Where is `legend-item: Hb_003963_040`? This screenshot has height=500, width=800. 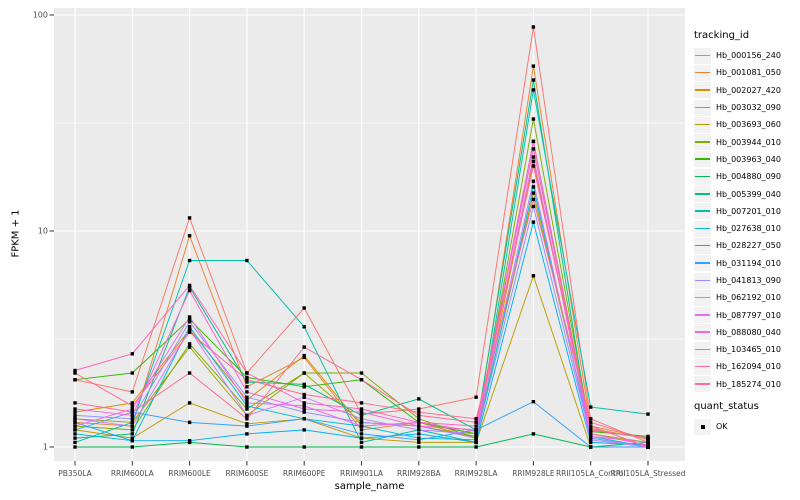 legend-item: Hb_003963_040 is located at coordinates (737, 159).